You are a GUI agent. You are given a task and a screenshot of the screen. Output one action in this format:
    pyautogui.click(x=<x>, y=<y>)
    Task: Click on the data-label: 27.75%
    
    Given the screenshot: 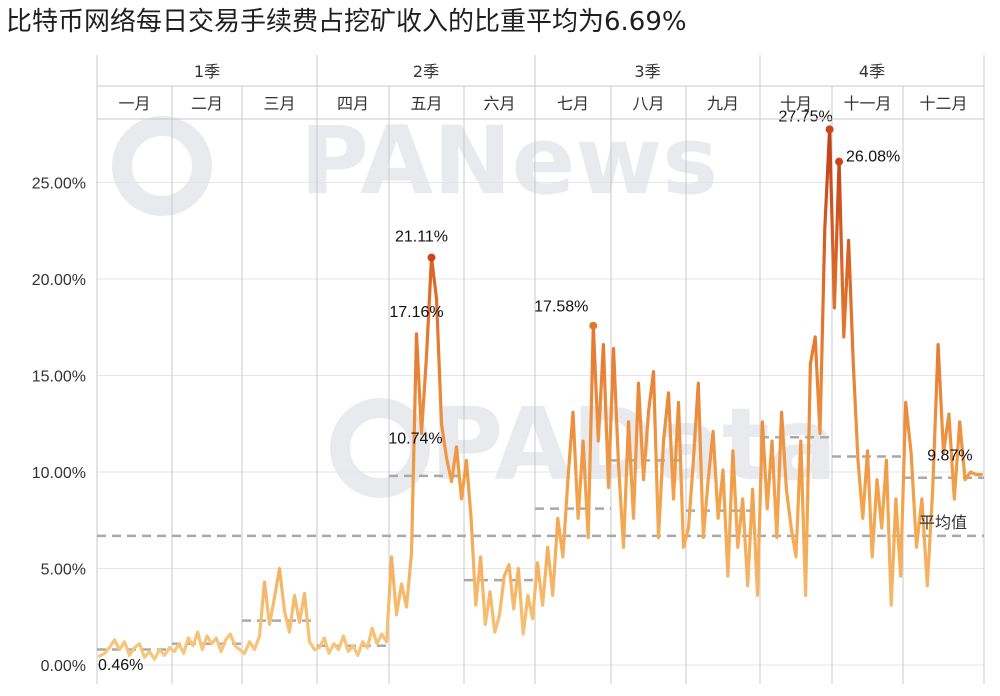 What is the action you would take?
    pyautogui.click(x=805, y=116)
    